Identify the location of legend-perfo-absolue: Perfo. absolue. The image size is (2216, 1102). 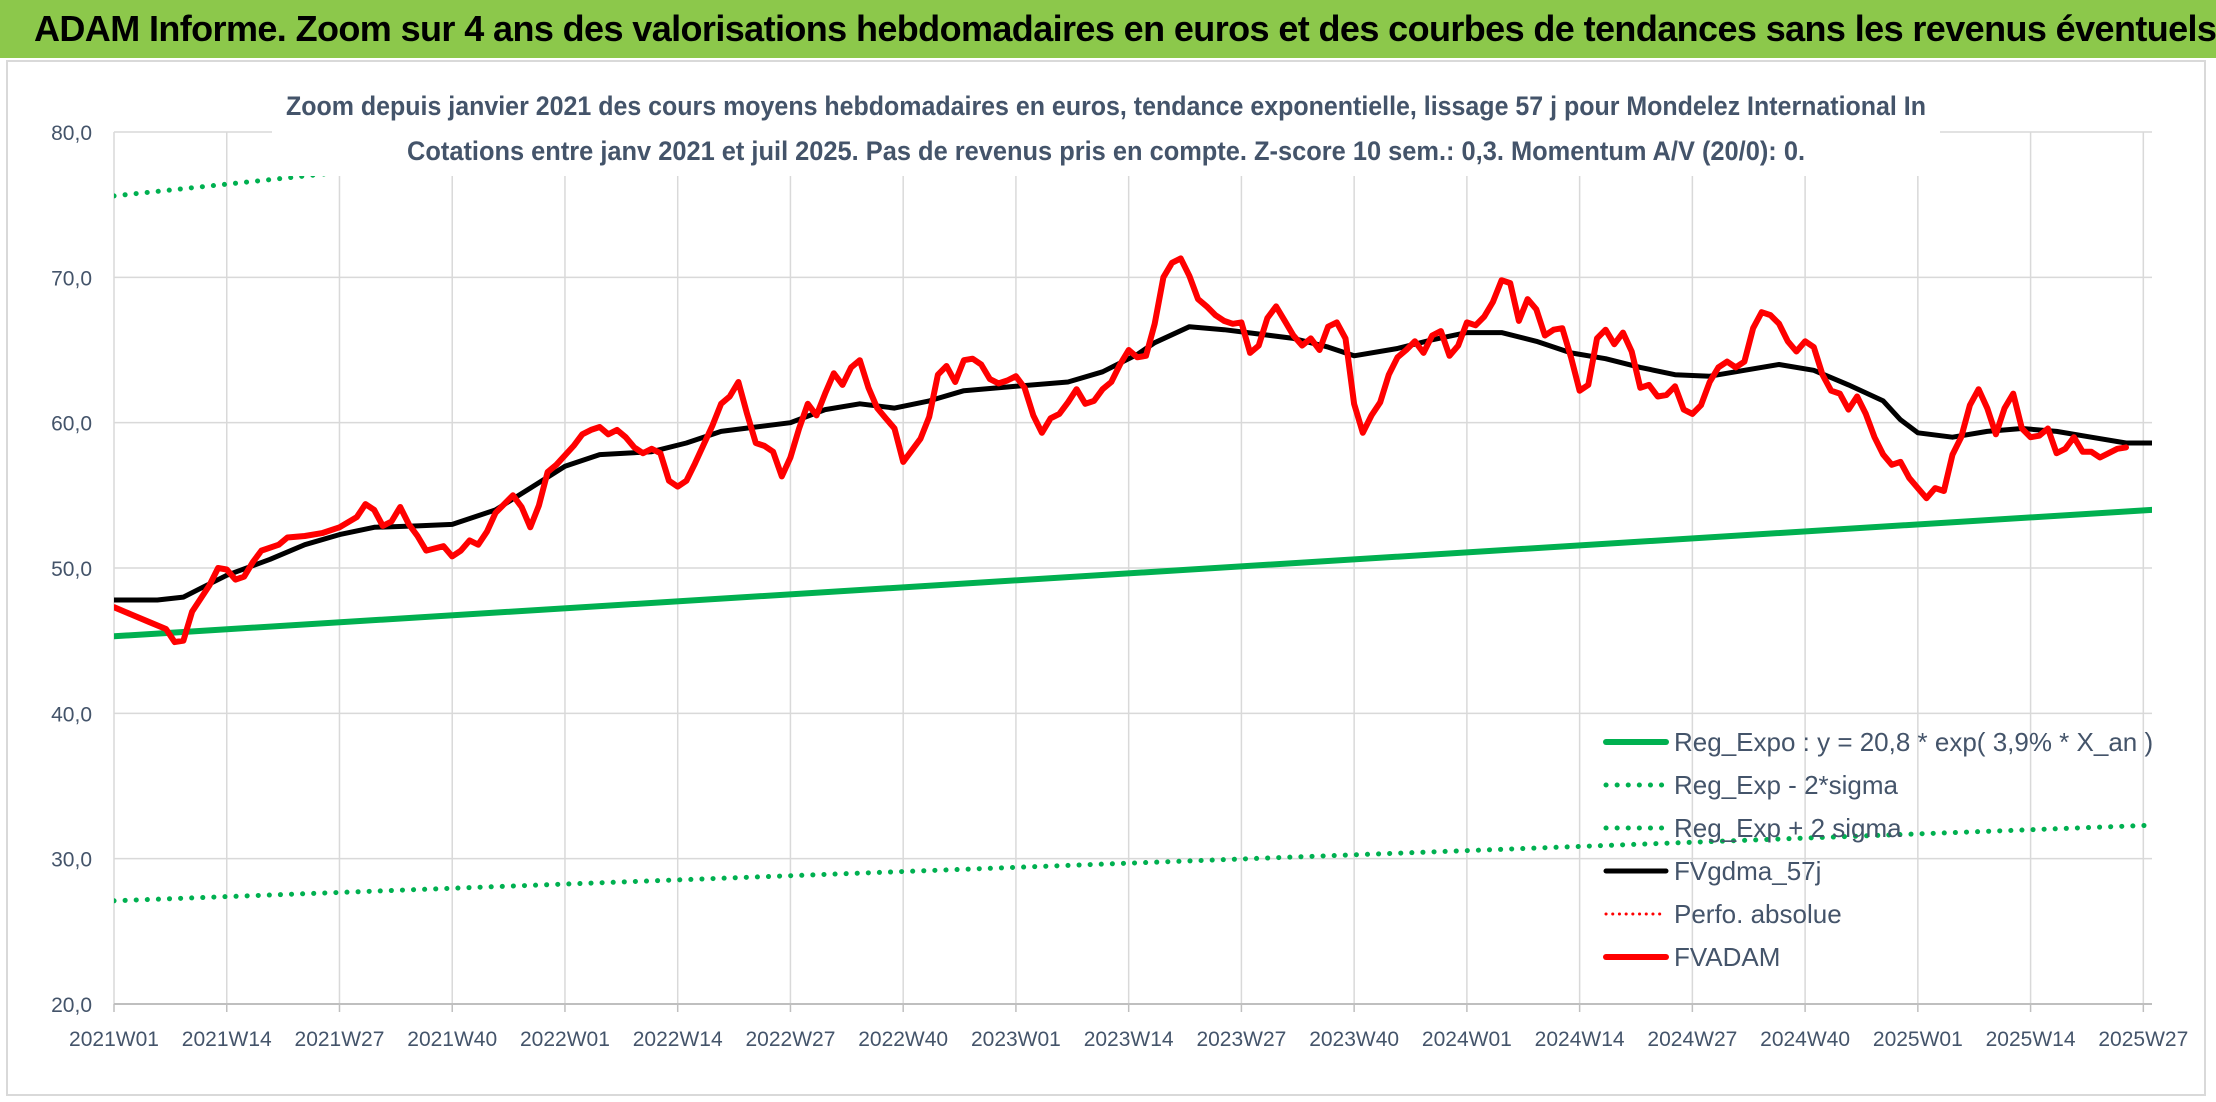
(1723, 914).